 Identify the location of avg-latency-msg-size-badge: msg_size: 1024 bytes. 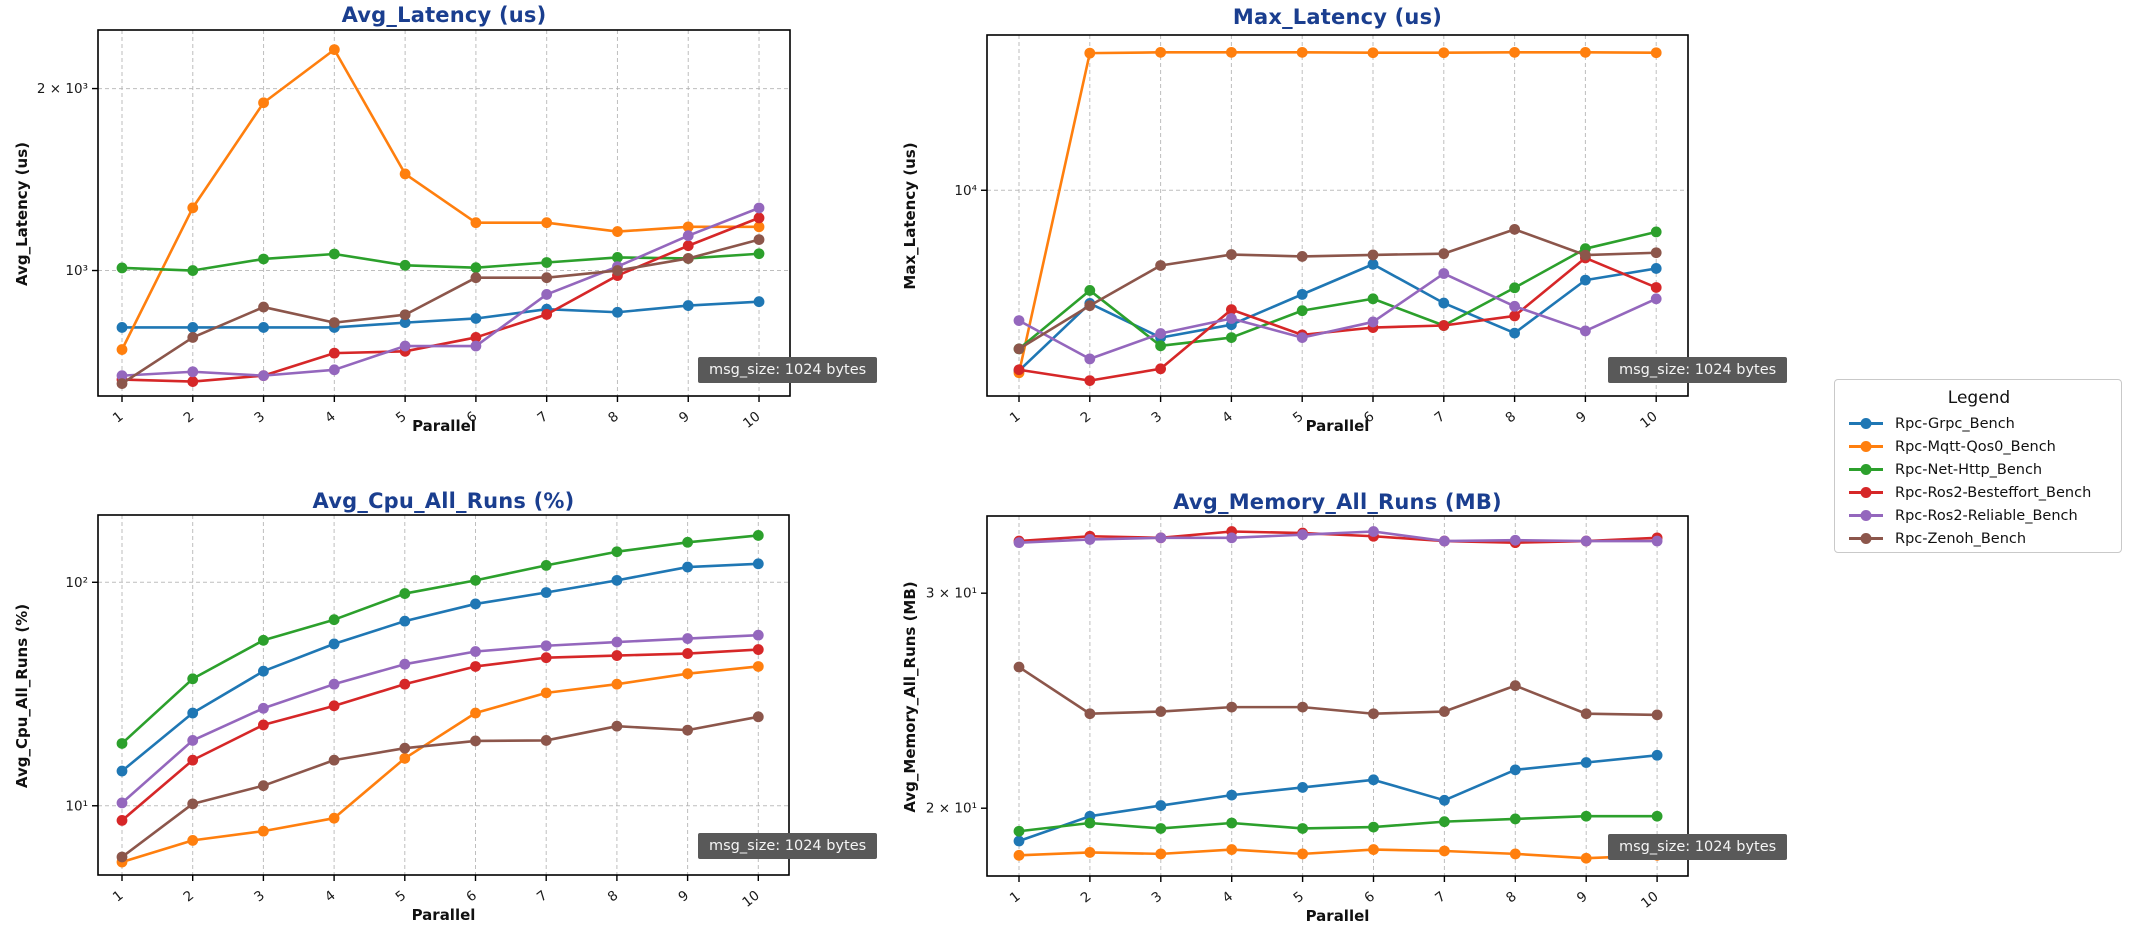
(788, 370).